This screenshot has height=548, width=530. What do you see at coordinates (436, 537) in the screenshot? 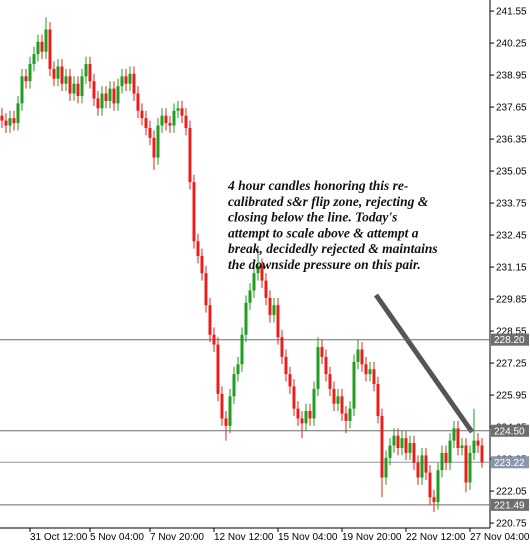
I see `x-tick-label: 22 Nov 12:00` at bounding box center [436, 537].